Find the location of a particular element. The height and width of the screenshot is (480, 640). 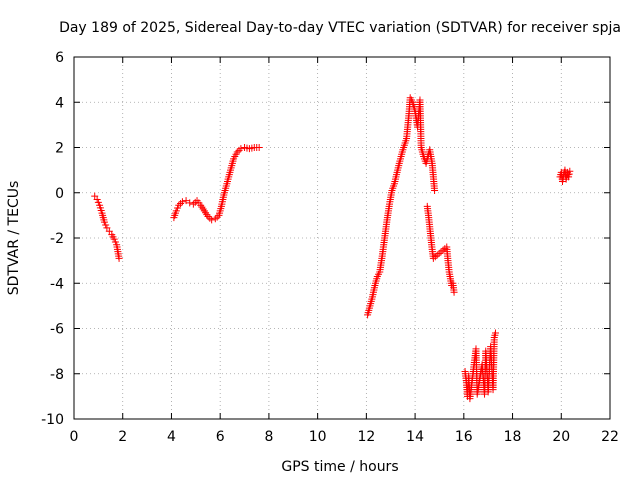

y-tick-label: 0 is located at coordinates (59, 194).